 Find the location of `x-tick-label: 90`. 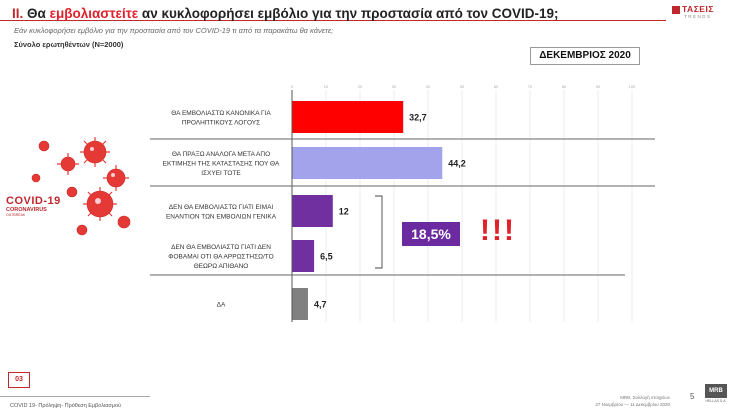

x-tick-label: 90 is located at coordinates (598, 86).